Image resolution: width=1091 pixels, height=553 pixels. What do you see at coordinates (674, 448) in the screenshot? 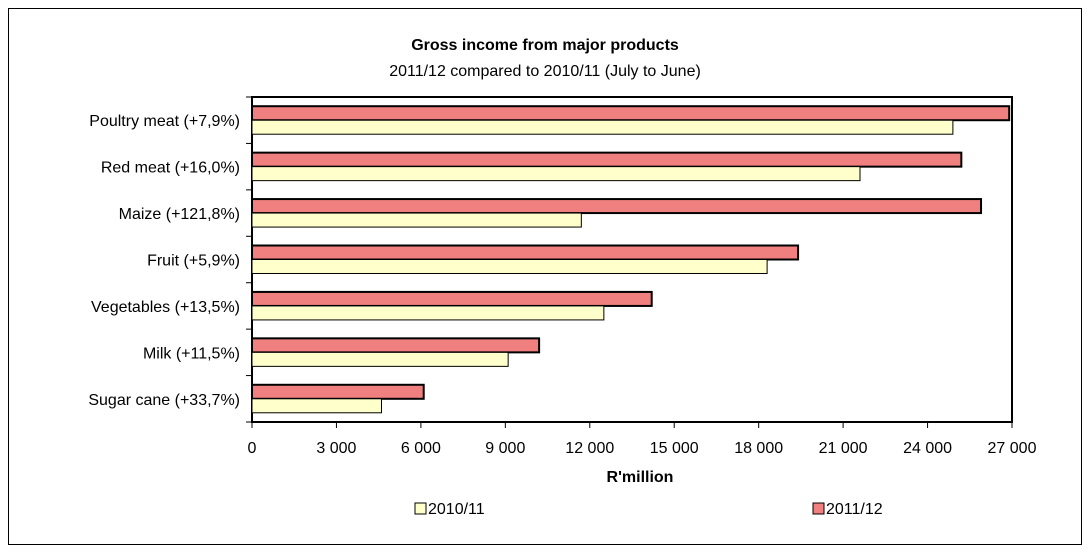
I see `x-tick-label: 15 000` at bounding box center [674, 448].